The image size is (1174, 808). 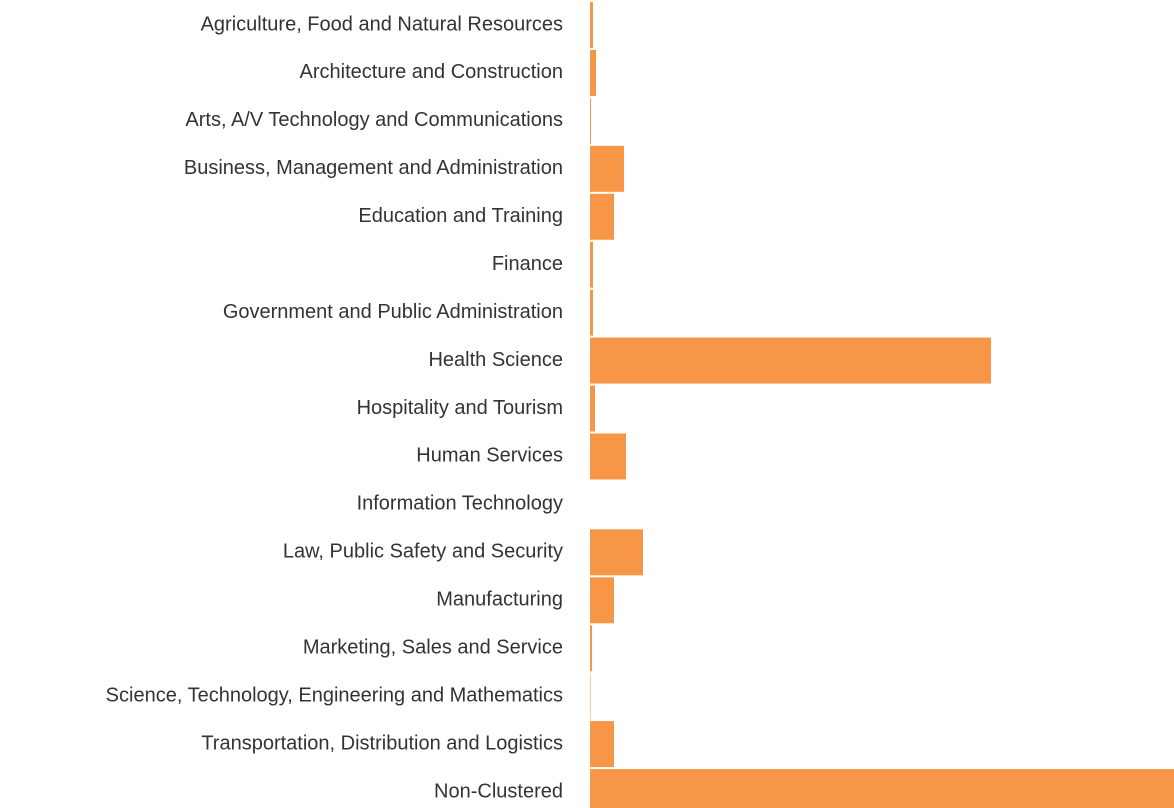 I want to click on y-tick-label: Information Technology, so click(x=460, y=504).